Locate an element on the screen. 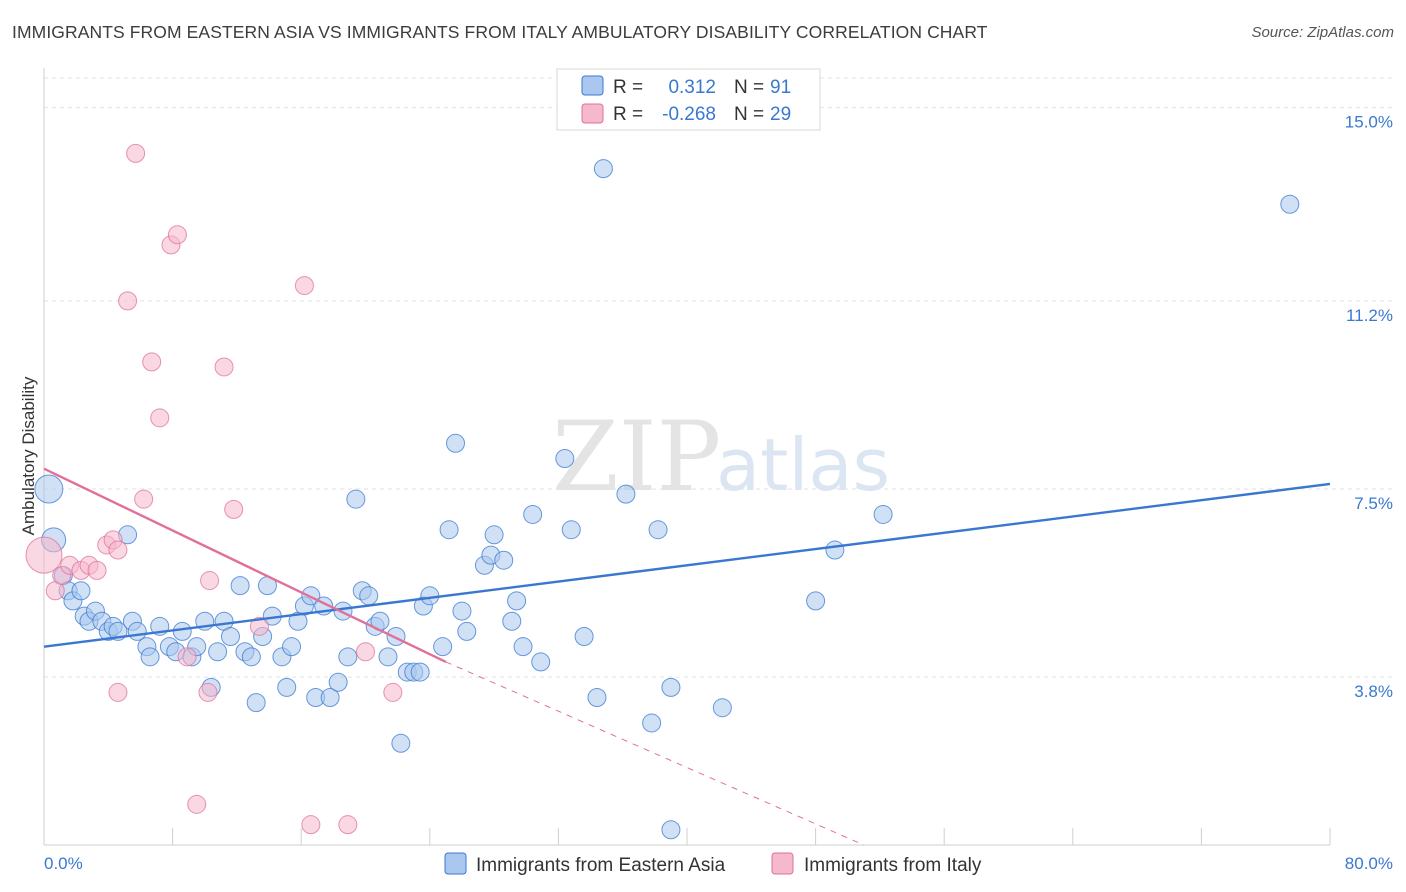 Image resolution: width=1406 pixels, height=892 pixels. y-tick-label: 15.0% is located at coordinates (1369, 122).